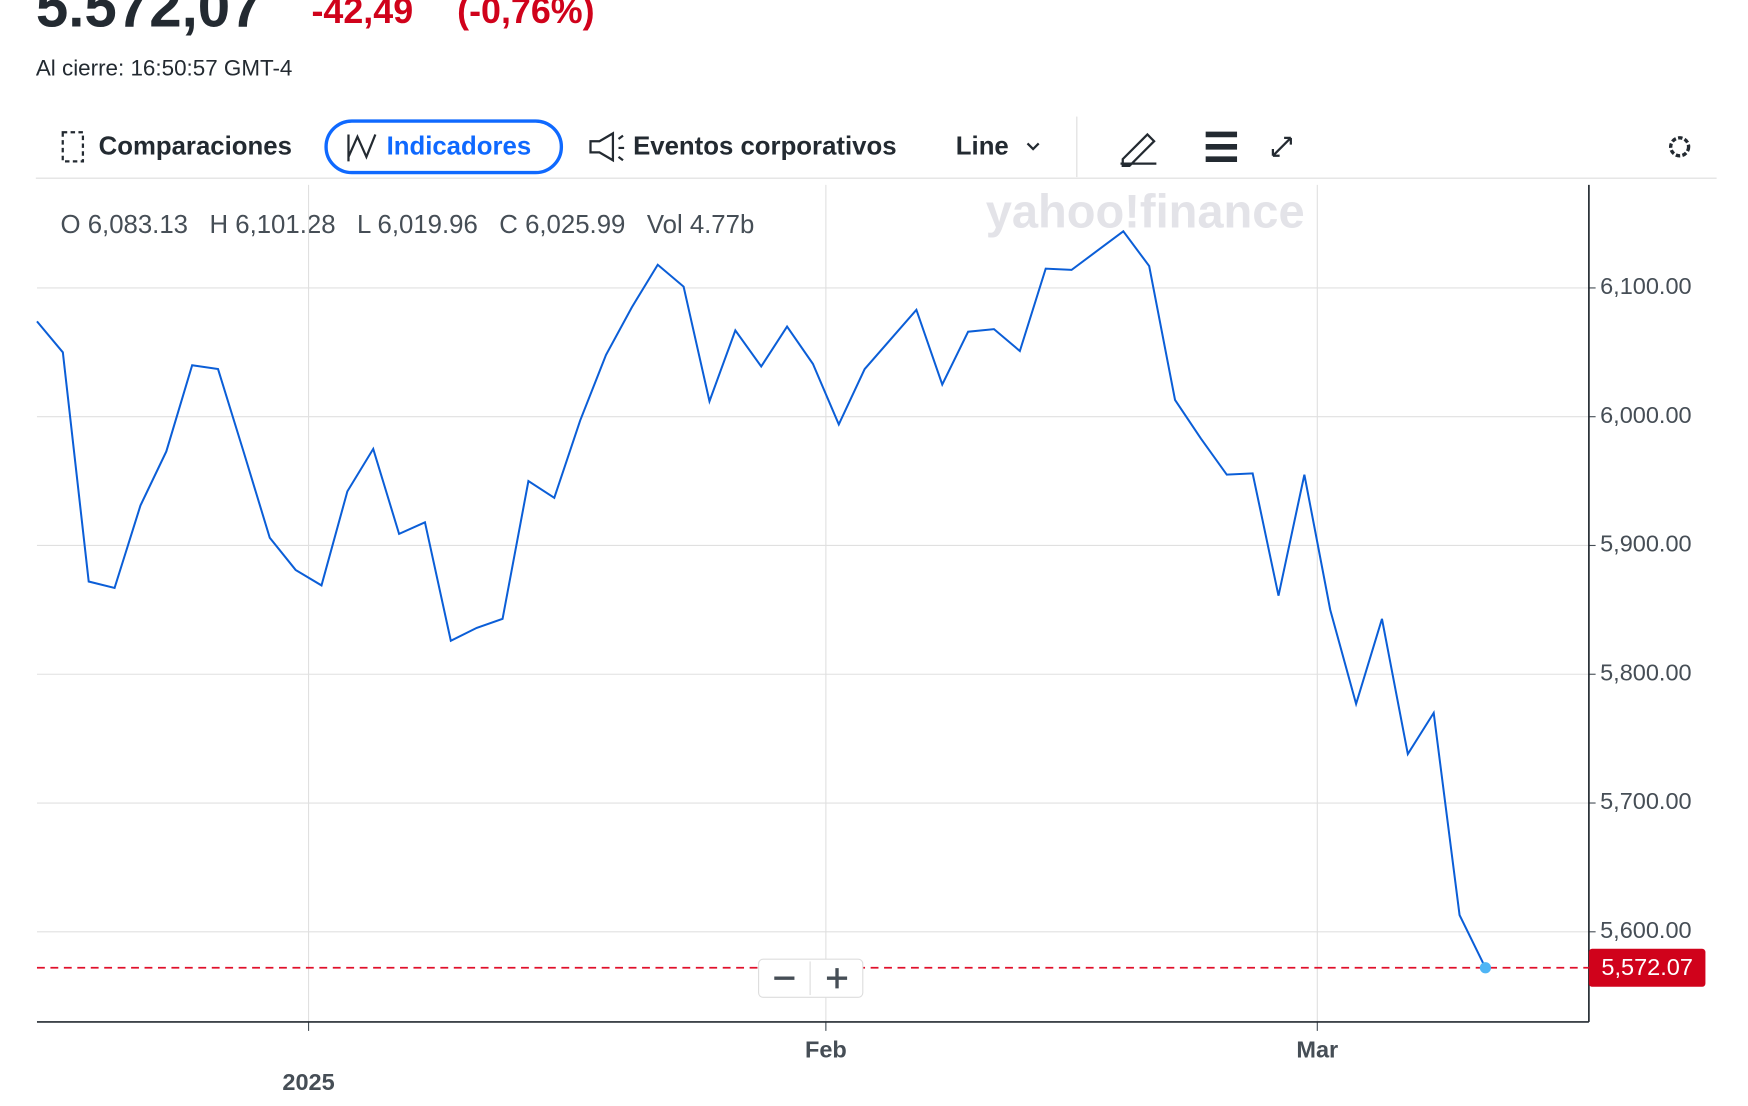  Describe the element at coordinates (1646, 415) in the screenshot. I see `y-tick-label: 6,000.00` at that location.